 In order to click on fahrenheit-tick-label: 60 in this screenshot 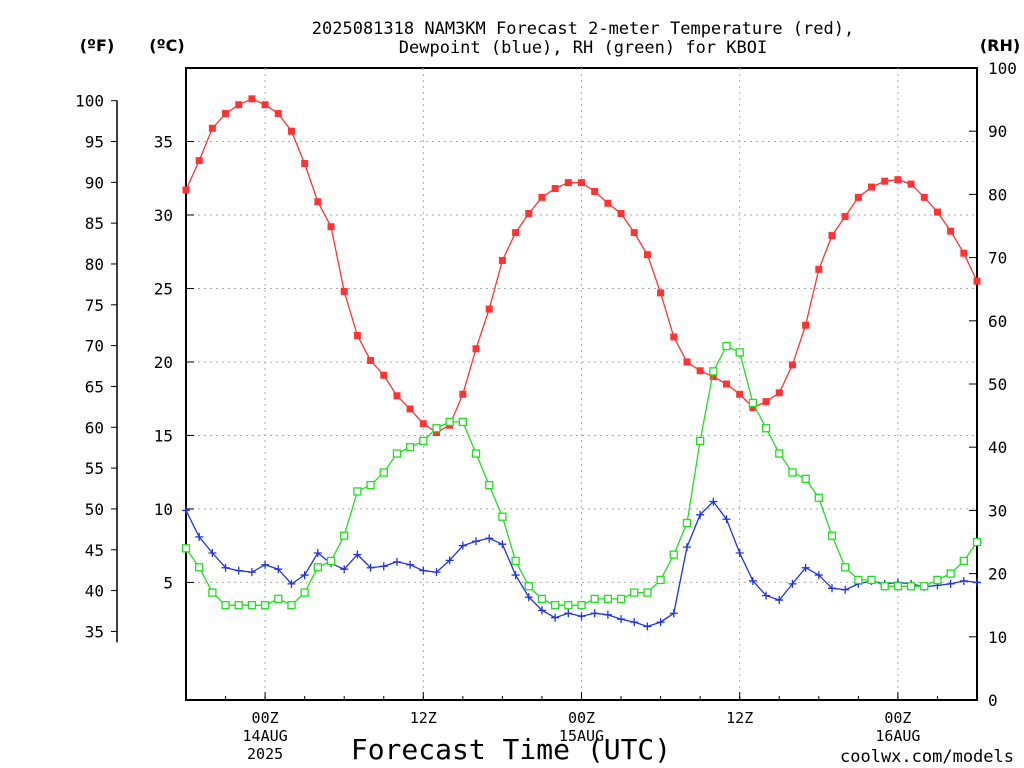, I will do `click(94, 427)`.